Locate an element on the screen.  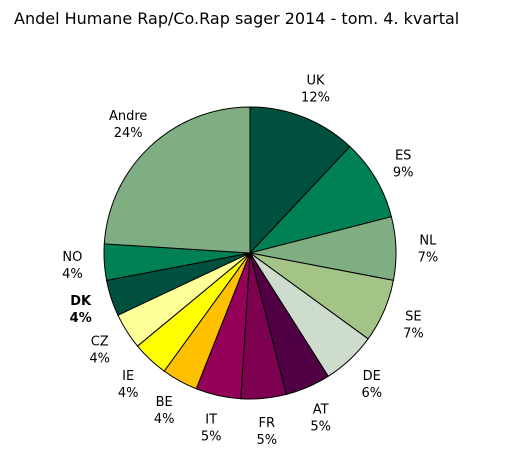
slice-label-dk: DK 4% is located at coordinates (81, 310).